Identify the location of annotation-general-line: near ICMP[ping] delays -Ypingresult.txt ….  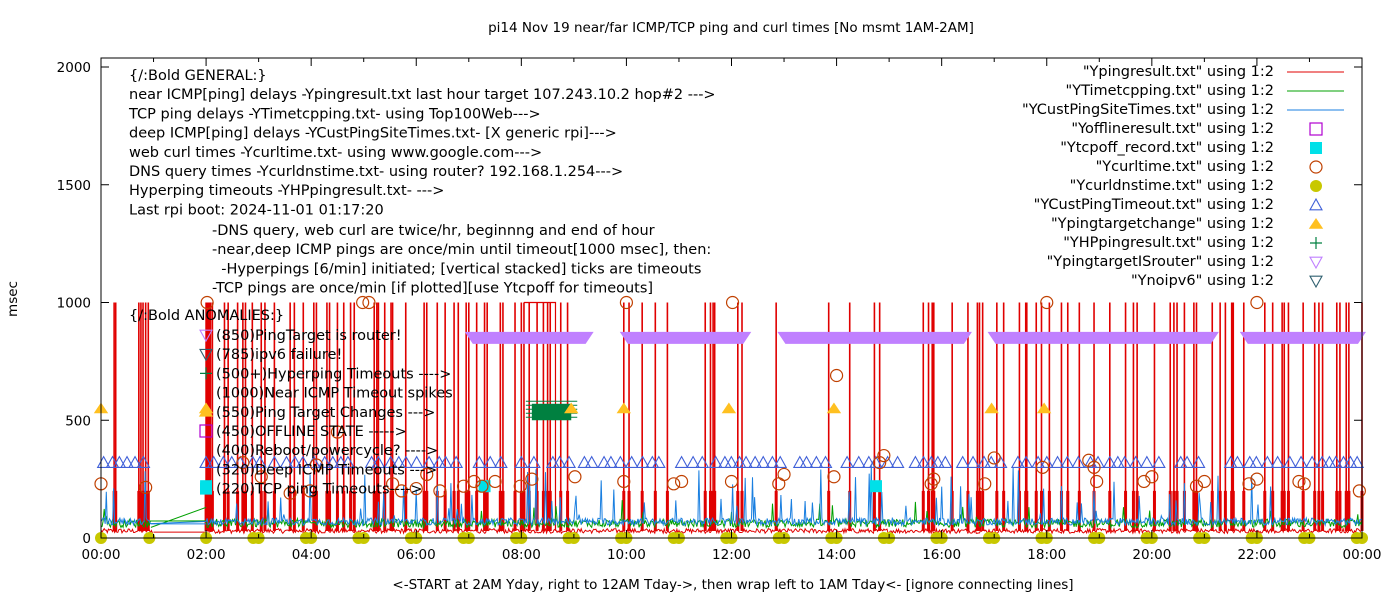
(422, 95).